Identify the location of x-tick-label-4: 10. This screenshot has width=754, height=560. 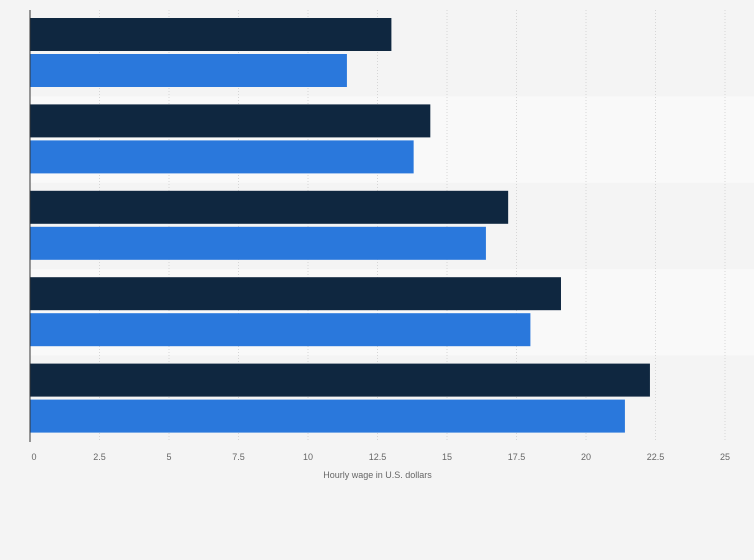
(308, 457).